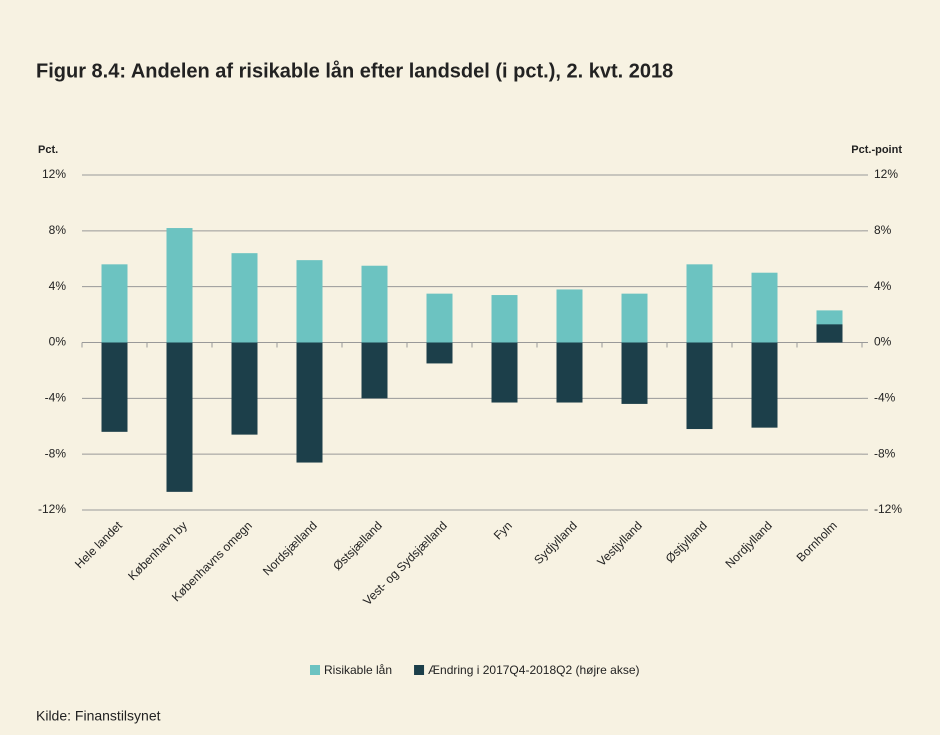  I want to click on y-tick-label: 0%, so click(58, 342).